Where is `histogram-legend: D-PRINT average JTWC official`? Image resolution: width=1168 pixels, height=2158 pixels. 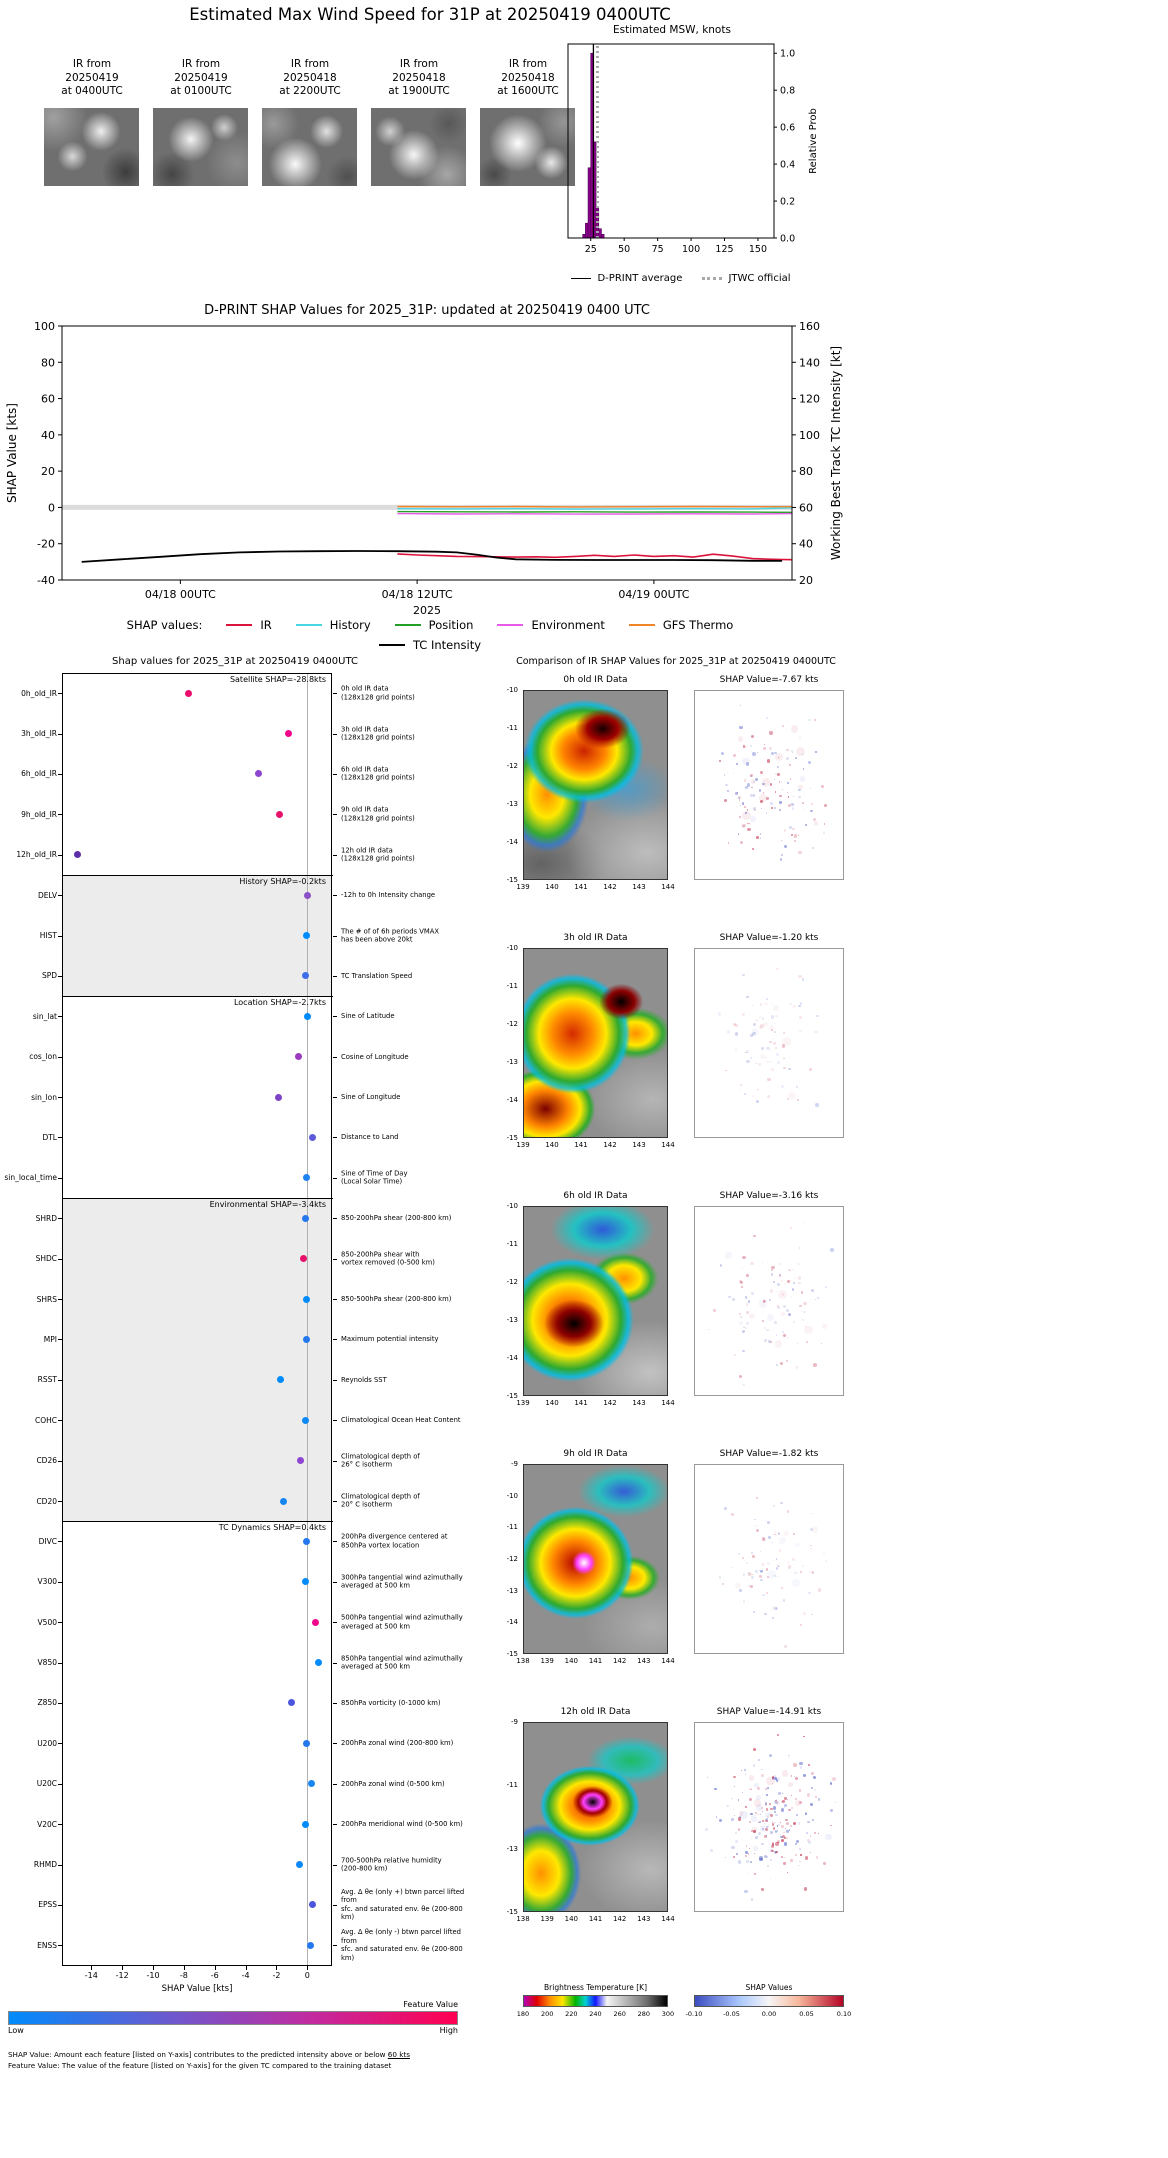 histogram-legend: D-PRINT average JTWC official is located at coordinates (681, 278).